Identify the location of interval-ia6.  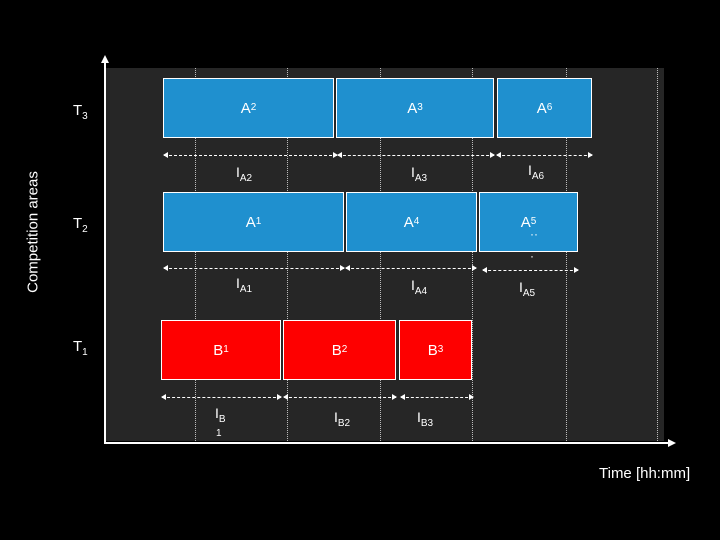
(544, 155).